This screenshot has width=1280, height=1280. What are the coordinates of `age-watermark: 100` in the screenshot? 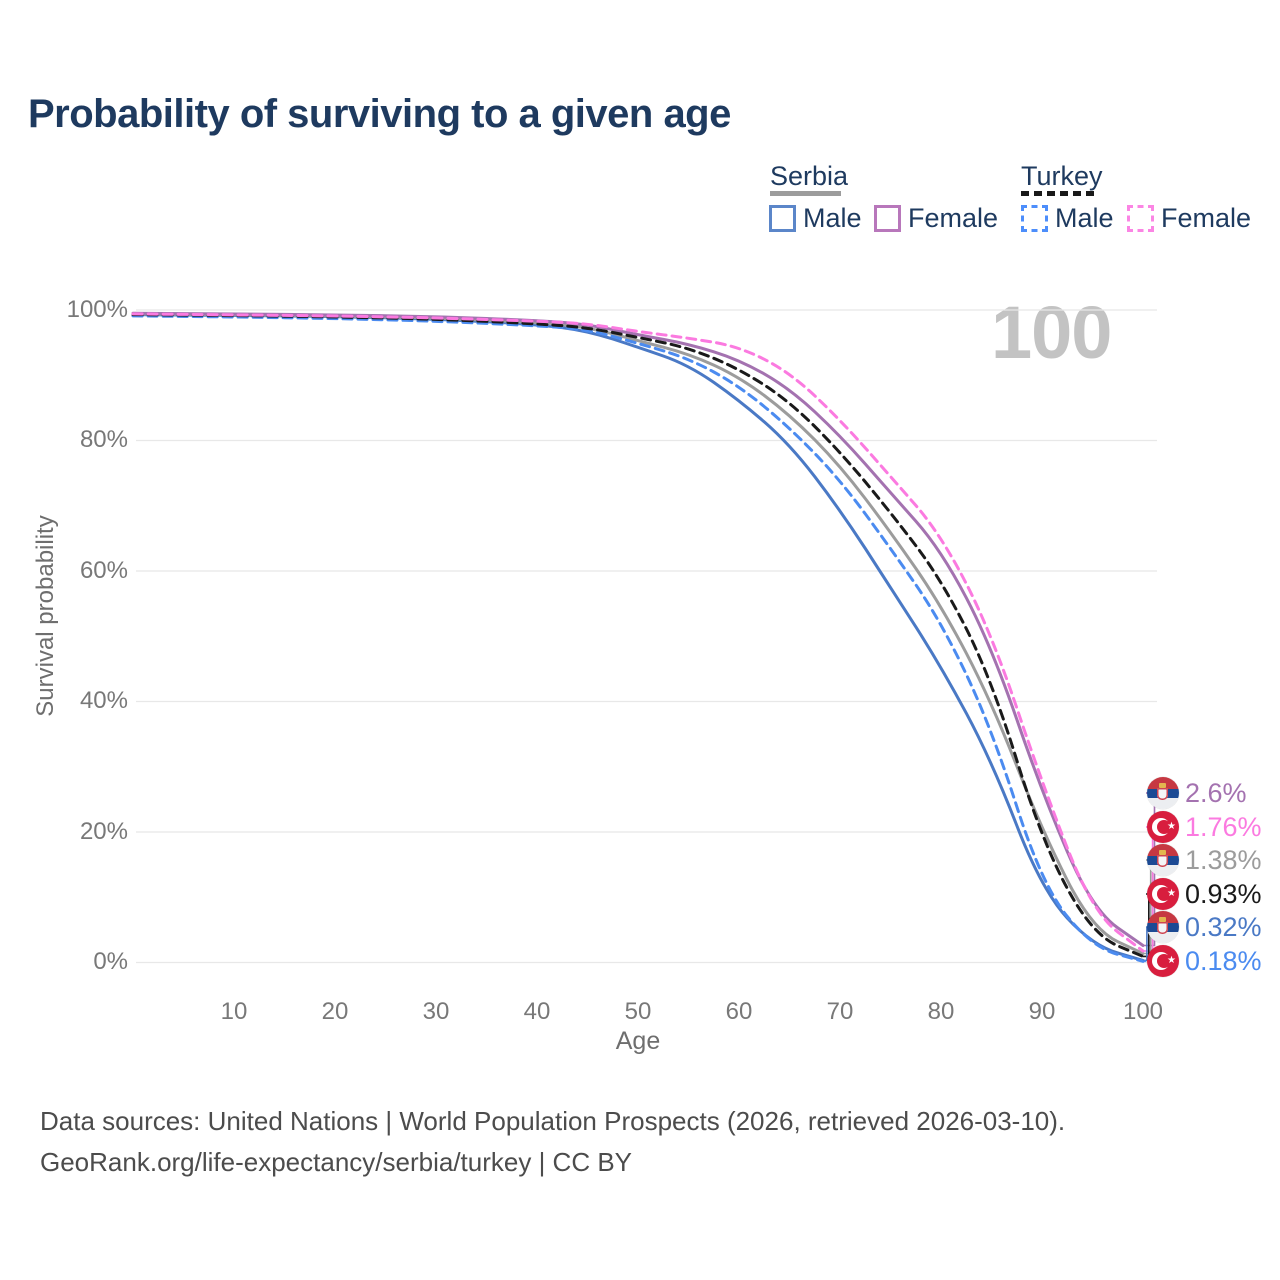 It's located at (1051, 332).